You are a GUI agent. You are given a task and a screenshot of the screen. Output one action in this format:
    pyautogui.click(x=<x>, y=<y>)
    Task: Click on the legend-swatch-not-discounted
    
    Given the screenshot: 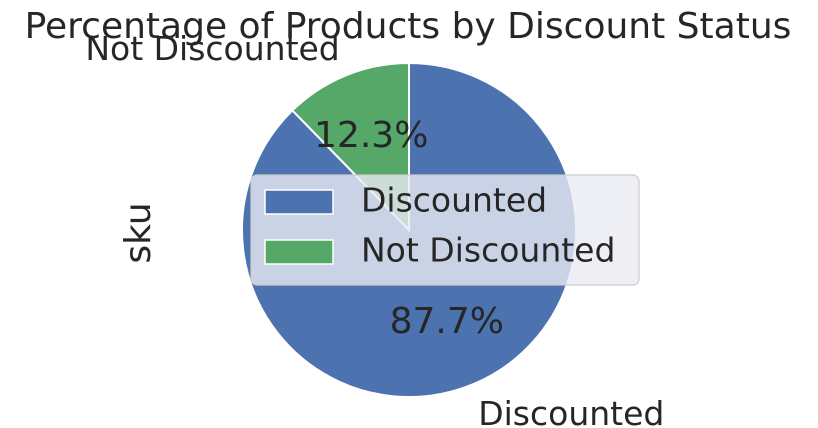 What is the action you would take?
    pyautogui.click(x=299, y=252)
    